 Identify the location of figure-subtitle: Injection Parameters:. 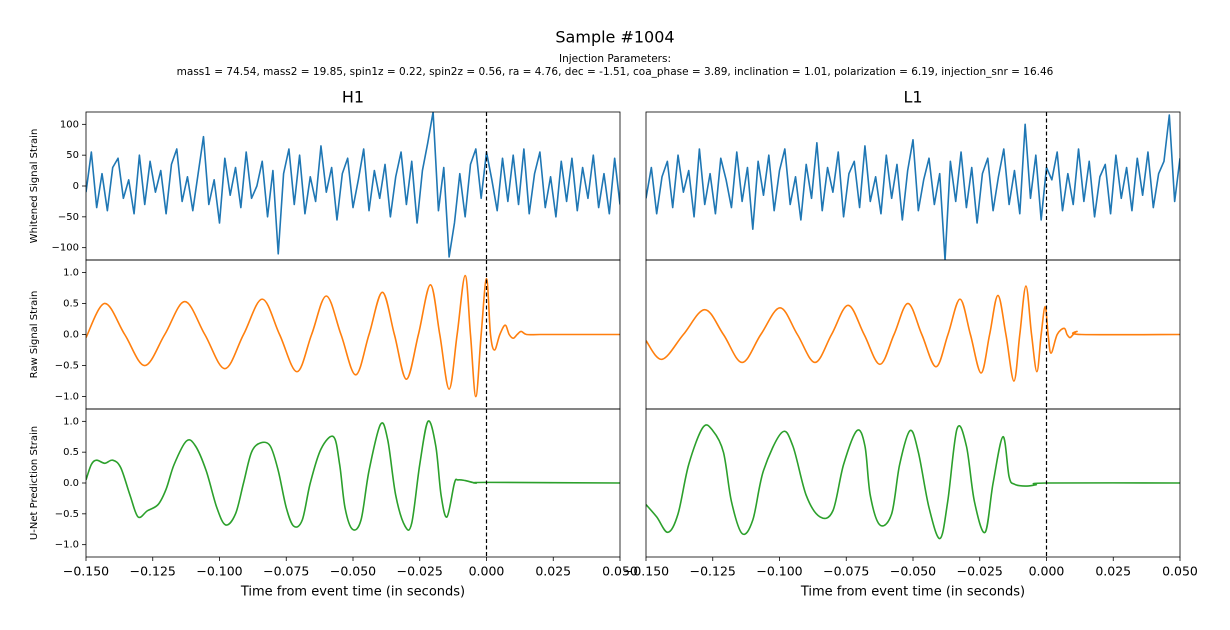
(615, 59).